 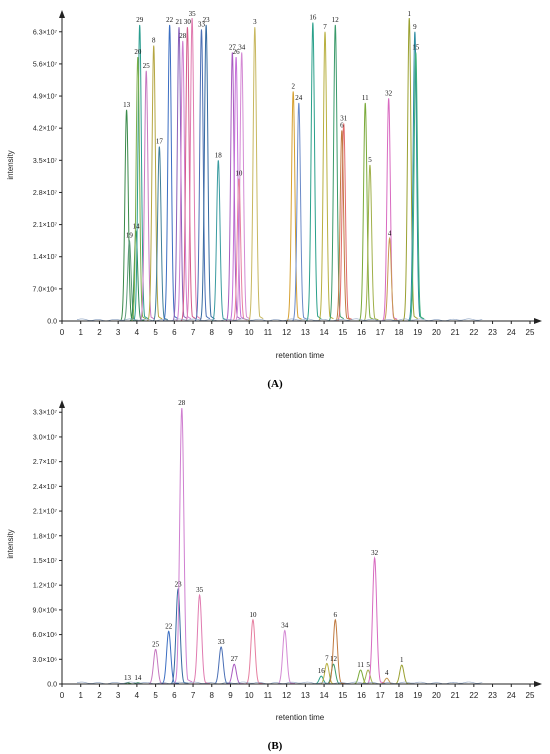 I want to click on x-tick-label: 15, so click(x=342, y=332).